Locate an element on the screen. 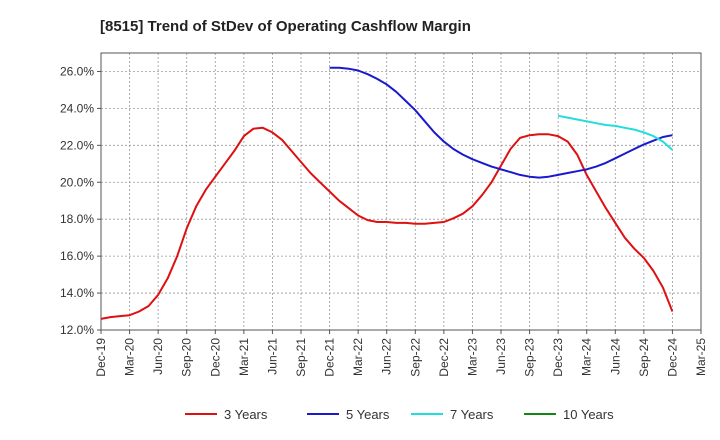 The width and height of the screenshot is (720, 440). x-tick-label: Sep-24 is located at coordinates (644, 357).